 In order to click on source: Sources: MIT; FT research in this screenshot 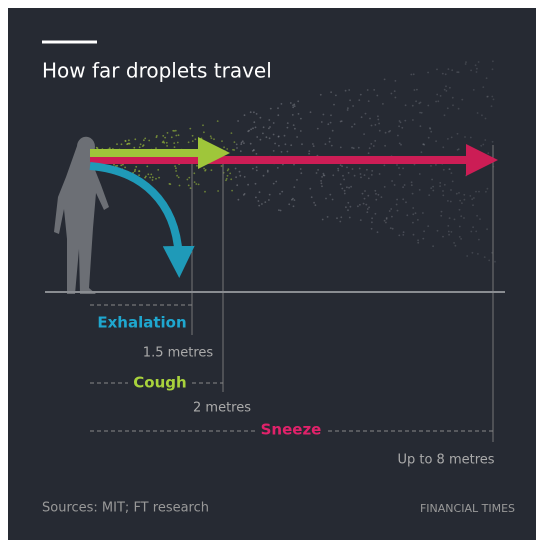, I will do `click(125, 508)`.